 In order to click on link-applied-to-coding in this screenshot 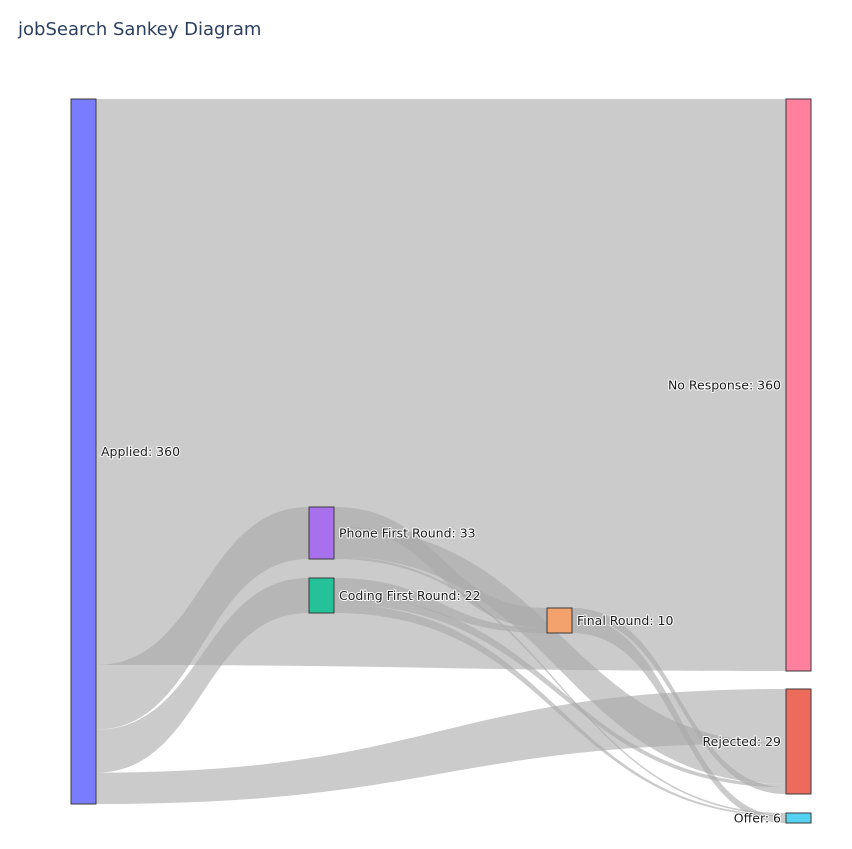, I will do `click(202, 675)`.